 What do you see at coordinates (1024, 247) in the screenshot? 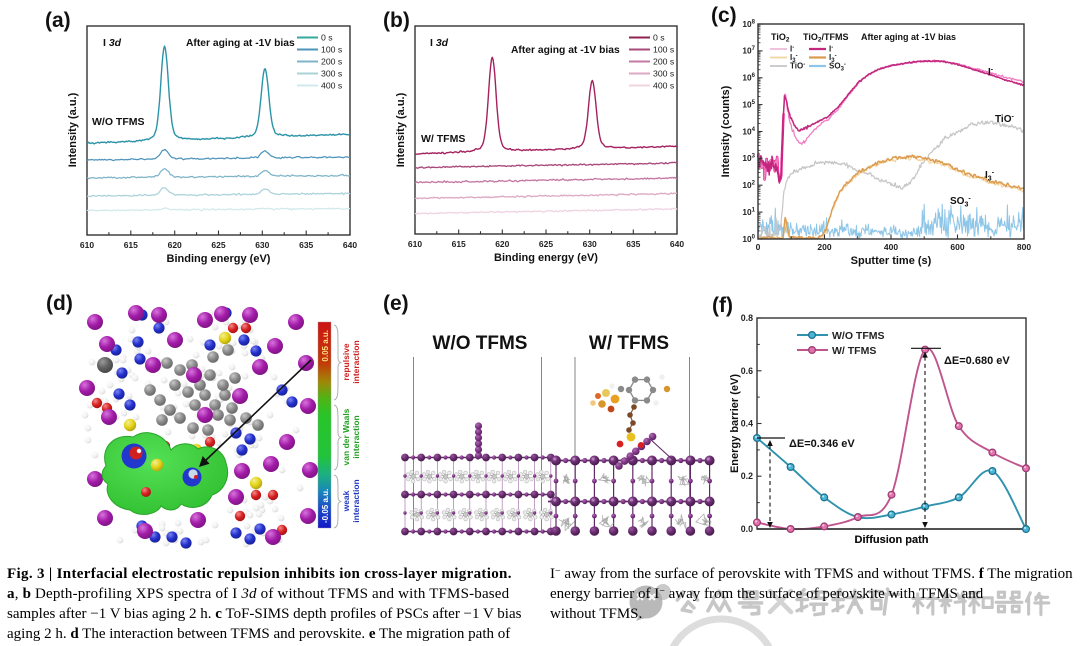
I see `svg-text: 800` at bounding box center [1024, 247].